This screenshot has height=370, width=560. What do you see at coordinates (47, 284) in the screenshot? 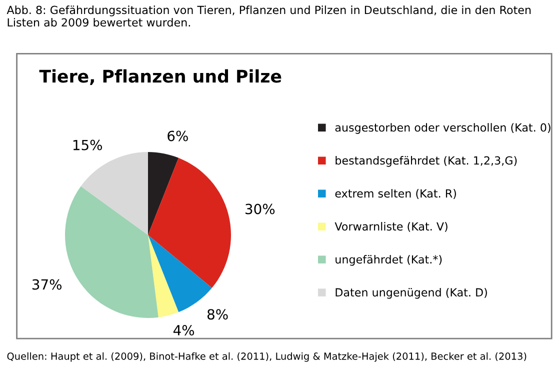
I see `data-label: 37%` at bounding box center [47, 284].